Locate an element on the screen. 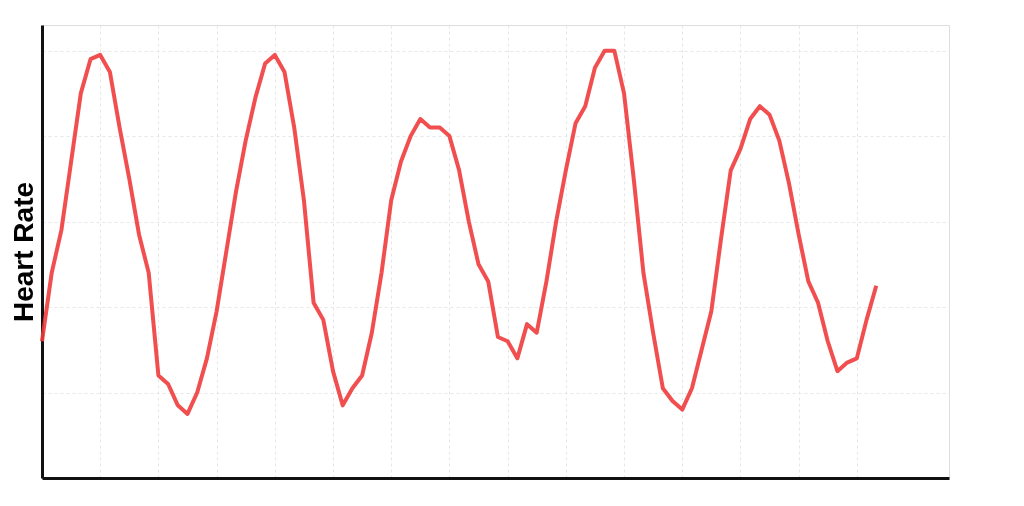  y-axis-title: Heart Rate is located at coordinates (23, 252).